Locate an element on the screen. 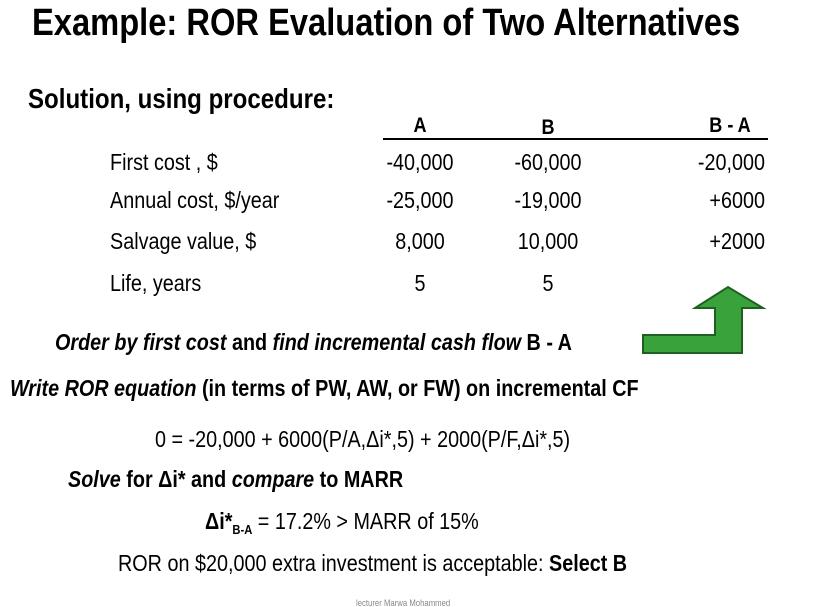 The image size is (813, 607). column-header: B is located at coordinates (548, 127).